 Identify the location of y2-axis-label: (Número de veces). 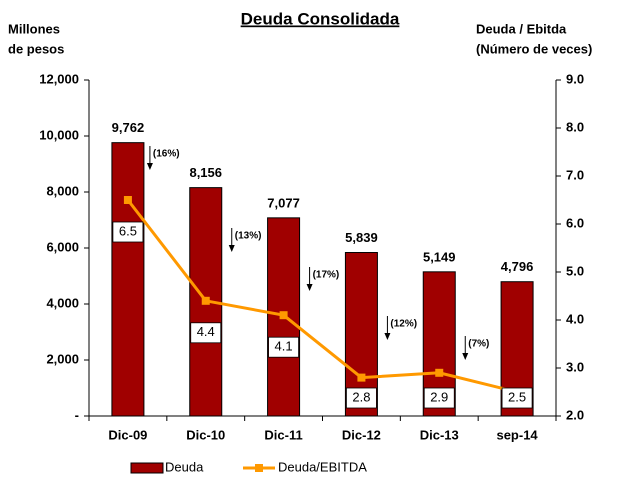
(534, 48).